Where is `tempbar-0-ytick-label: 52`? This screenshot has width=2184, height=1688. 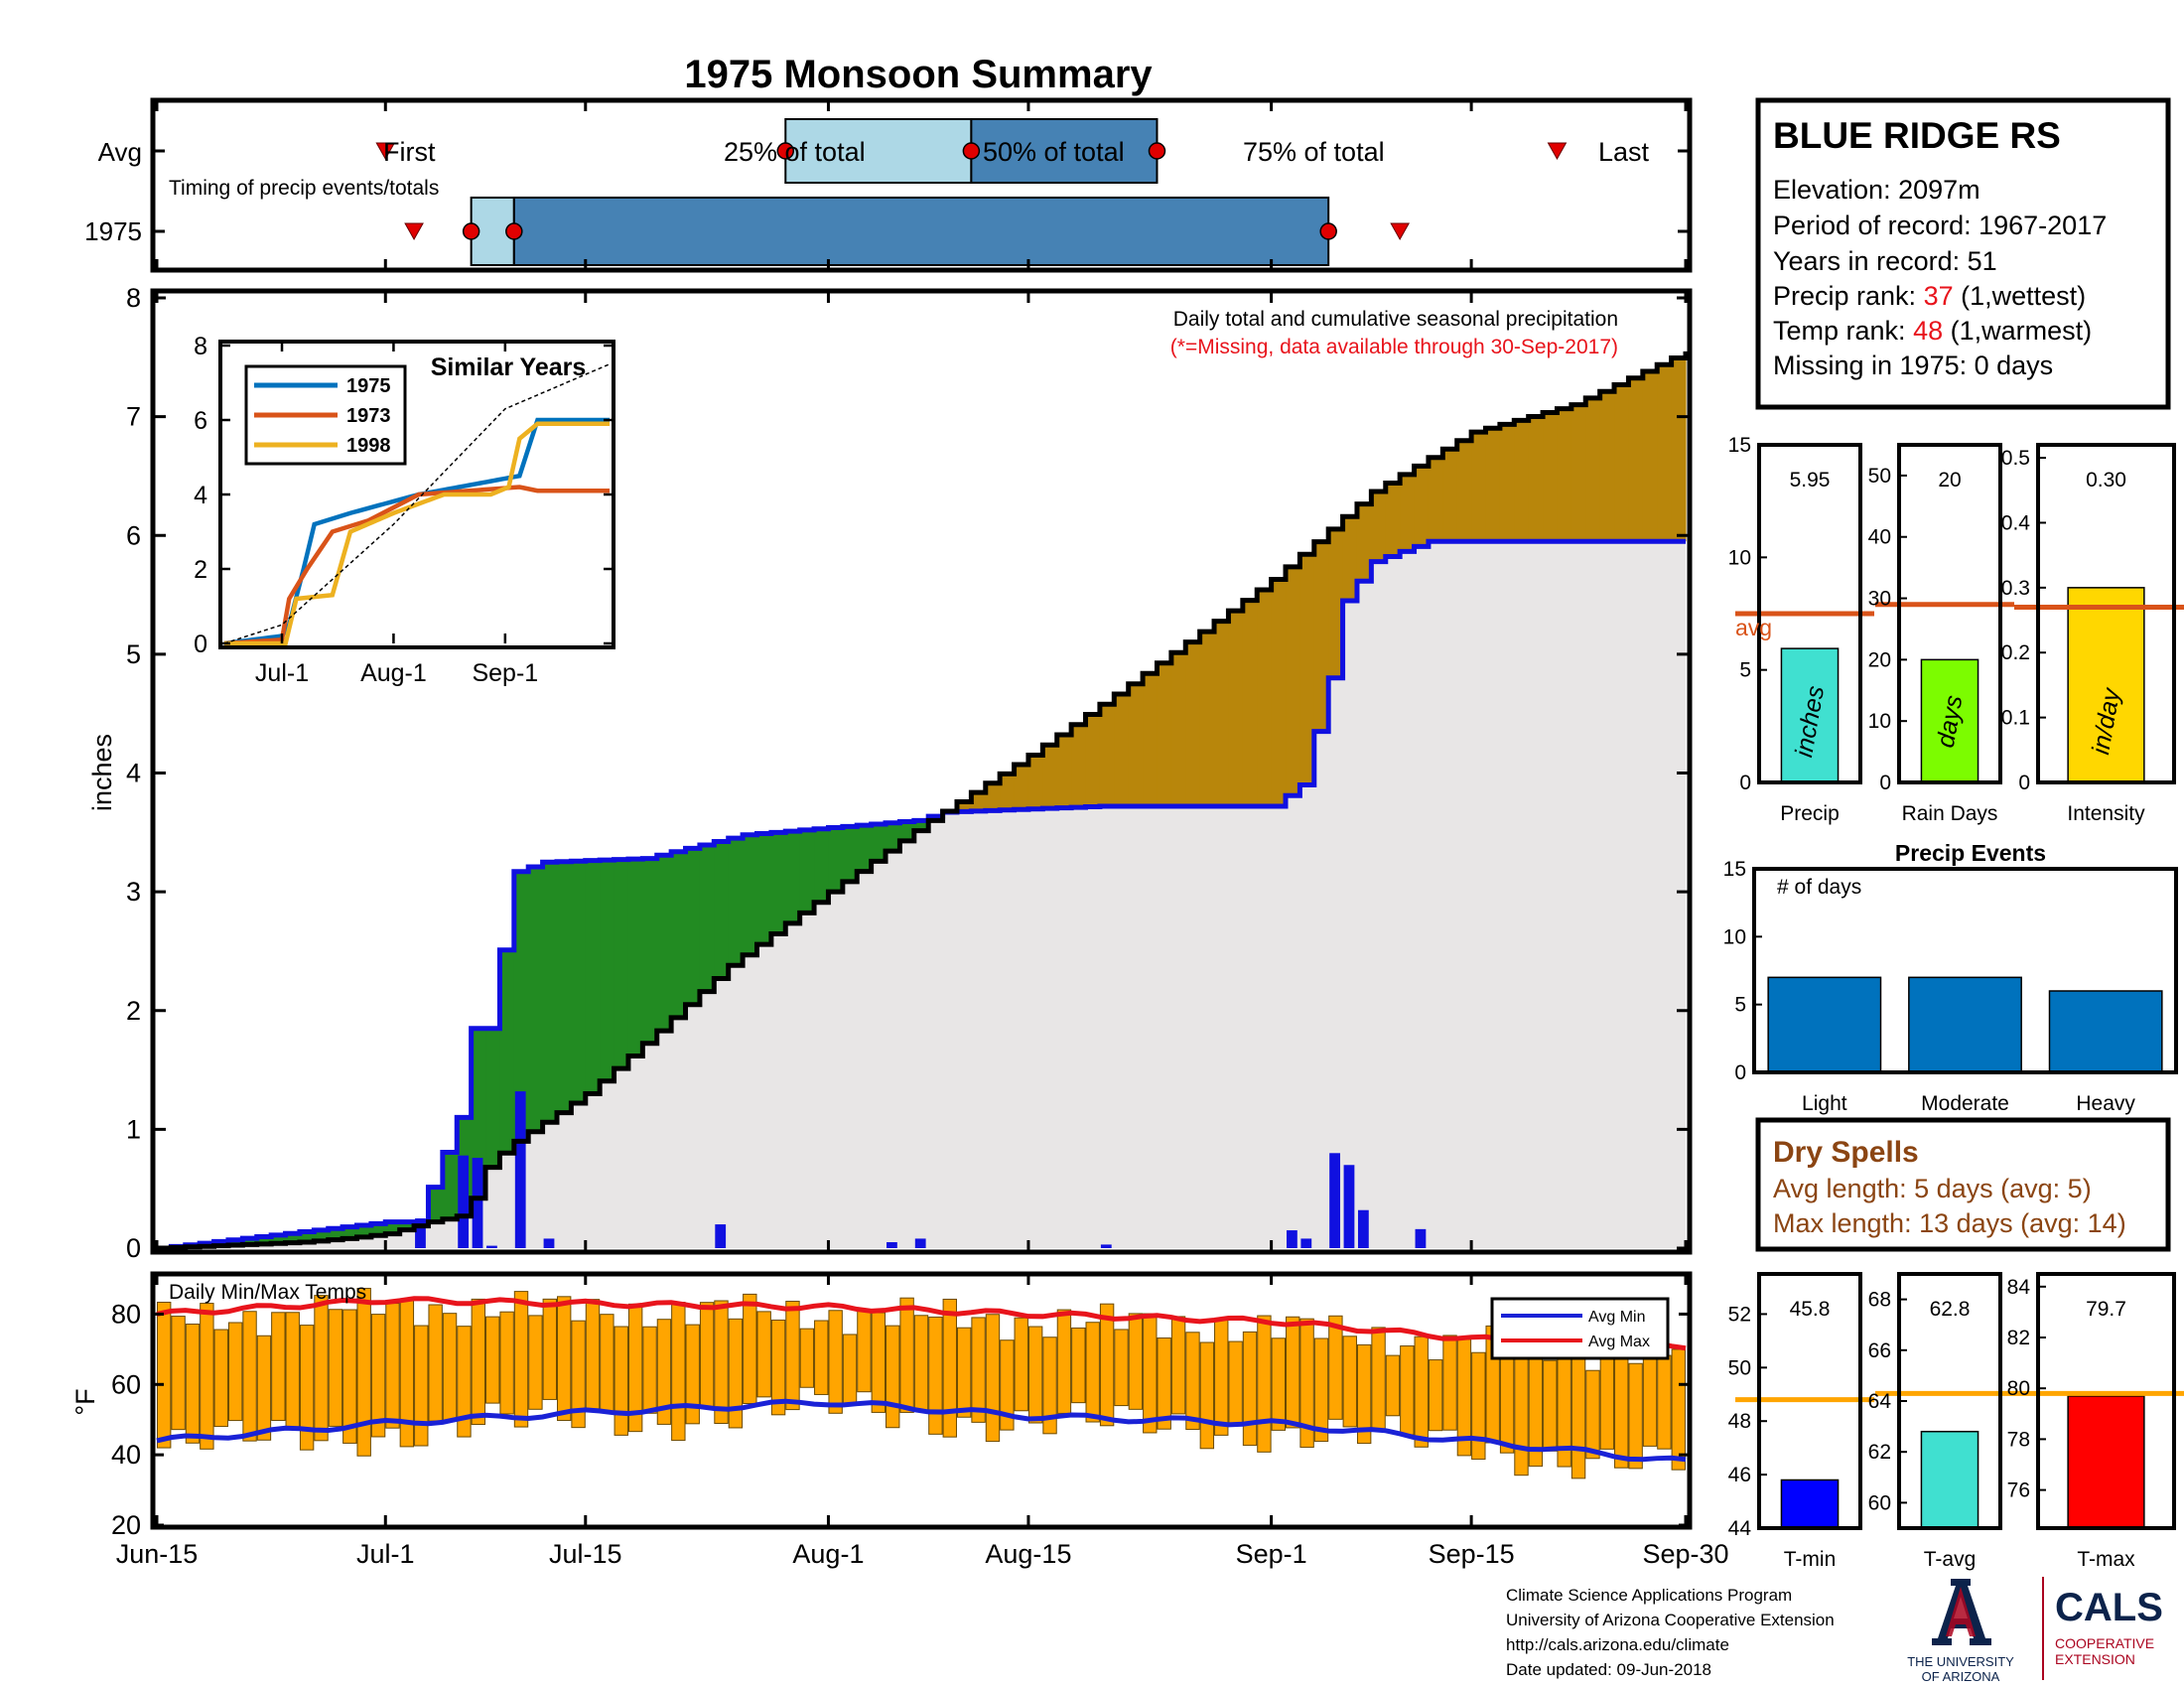
tempbar-0-ytick-label: 52 is located at coordinates (1739, 1314).